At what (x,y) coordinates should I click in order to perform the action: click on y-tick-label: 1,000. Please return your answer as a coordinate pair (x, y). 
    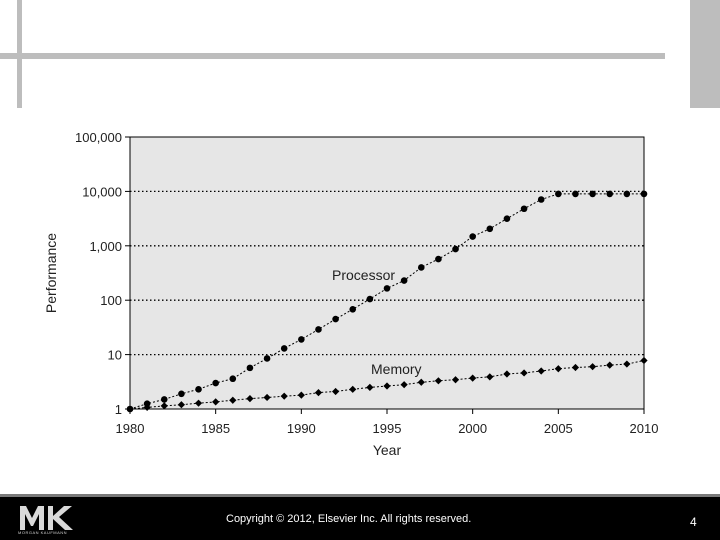
    Looking at the image, I should click on (105, 246).